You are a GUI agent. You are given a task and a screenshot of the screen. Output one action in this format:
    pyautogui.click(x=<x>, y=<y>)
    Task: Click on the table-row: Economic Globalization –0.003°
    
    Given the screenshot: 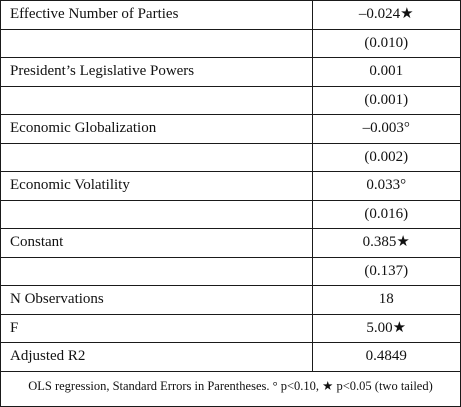 What is the action you would take?
    pyautogui.click(x=230, y=129)
    